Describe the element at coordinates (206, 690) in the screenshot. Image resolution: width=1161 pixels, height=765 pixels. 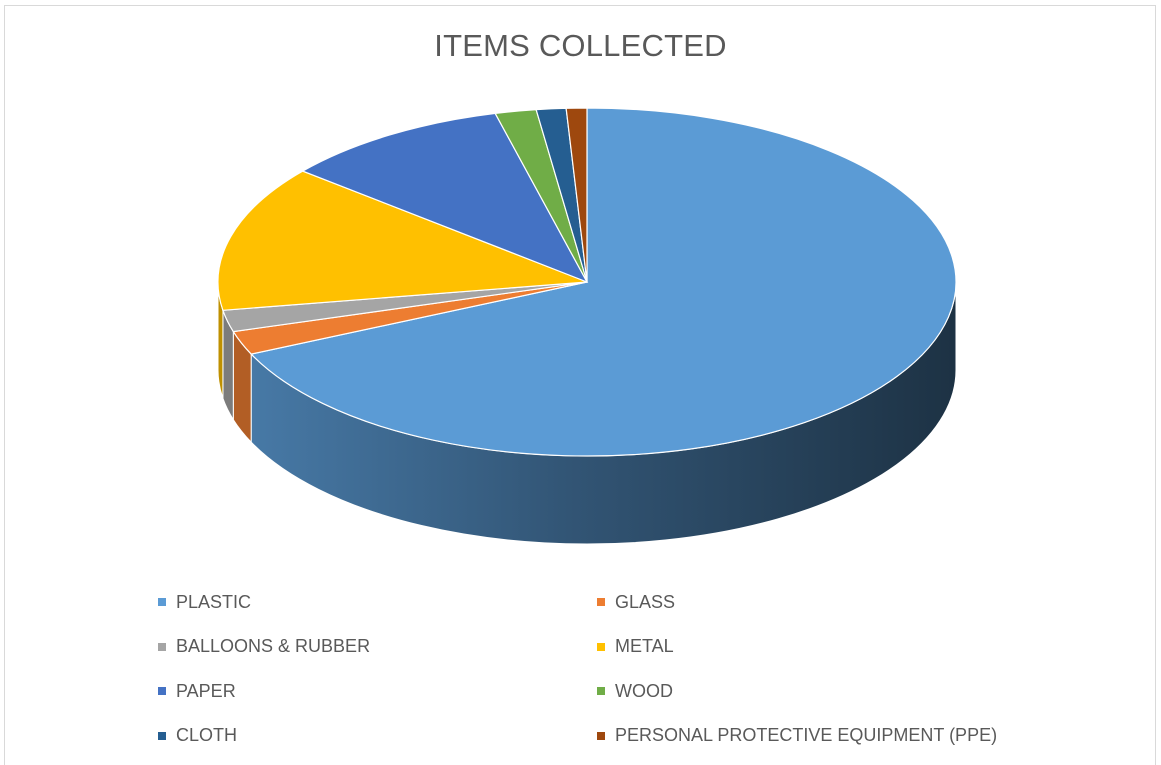
I see `legend-label: PAPER` at that location.